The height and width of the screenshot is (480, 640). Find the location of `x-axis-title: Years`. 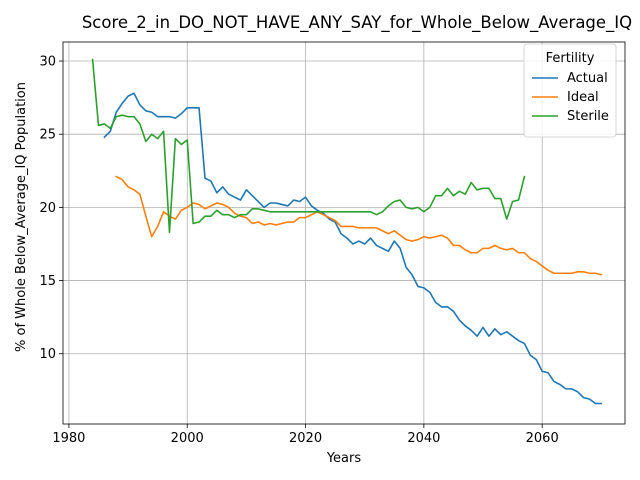

x-axis-title: Years is located at coordinates (344, 458).